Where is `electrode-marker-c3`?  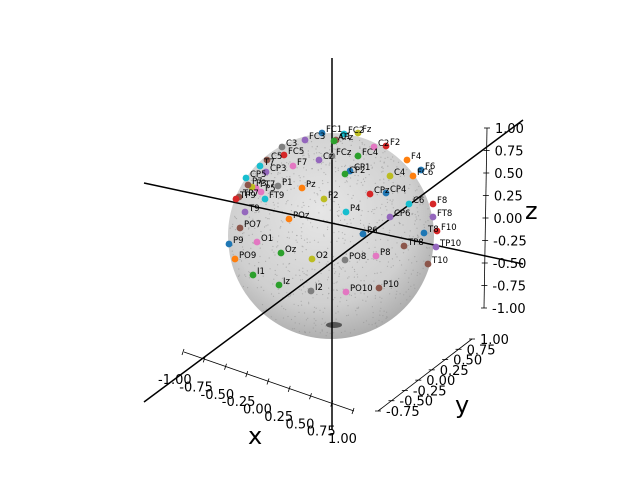 electrode-marker-c3 is located at coordinates (282, 147).